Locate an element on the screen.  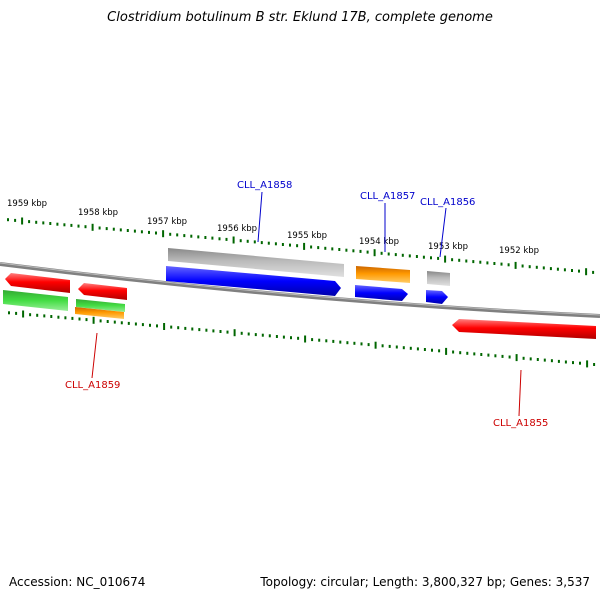
leader-cll-a1856 is located at coordinates (443, 232).